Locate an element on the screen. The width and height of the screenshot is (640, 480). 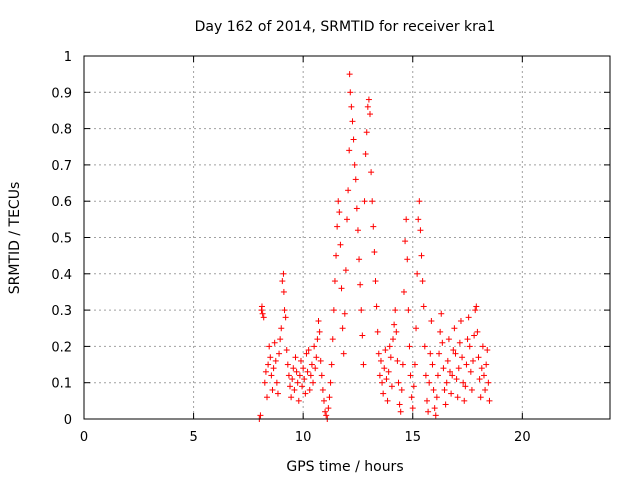
y-tick-label: 0.3 is located at coordinates (61, 311).